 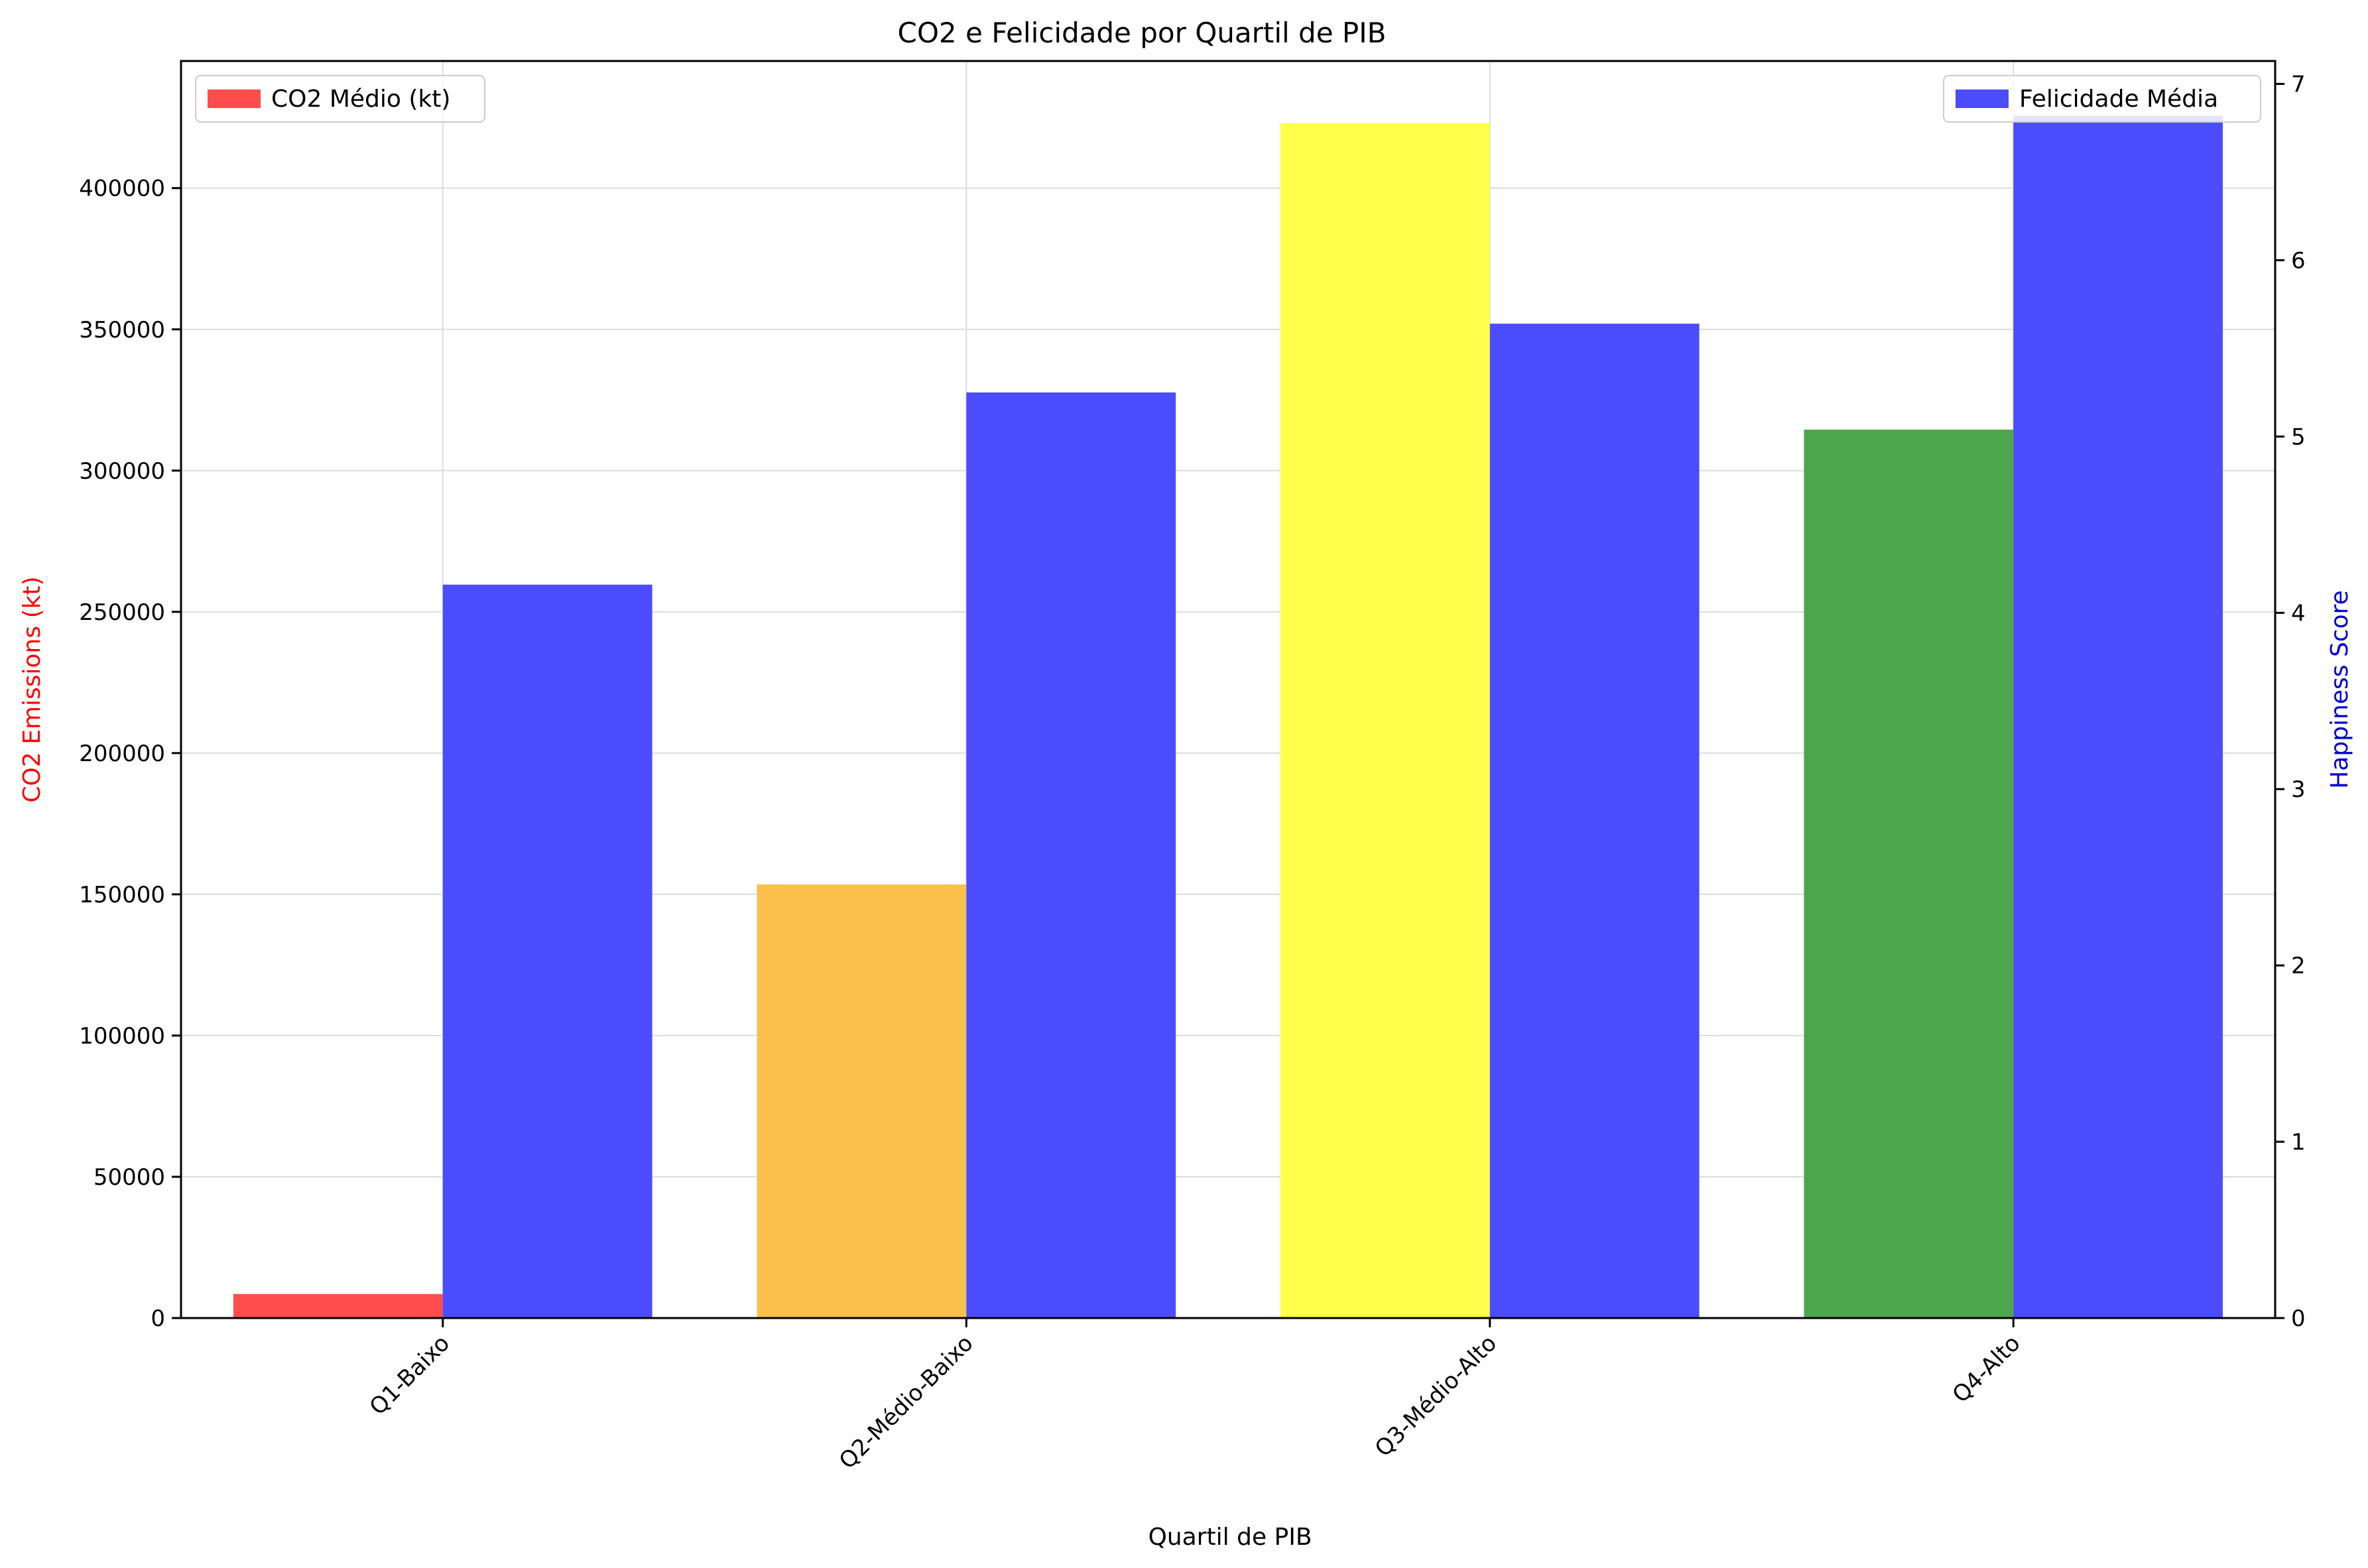 I want to click on y-tick-label: 400000, so click(x=122, y=189).